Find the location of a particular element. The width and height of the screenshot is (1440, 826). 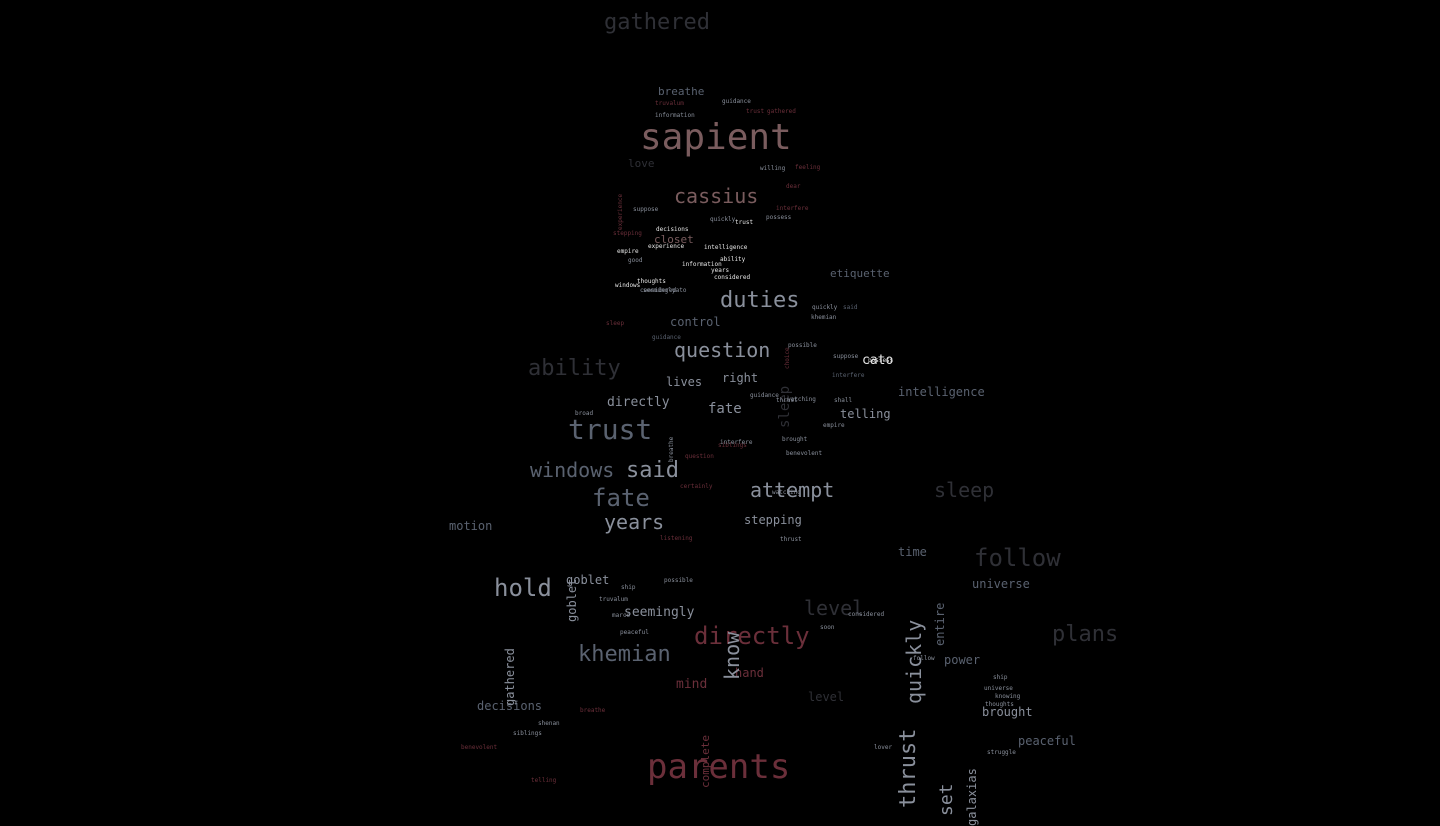

cloud-word: dear is located at coordinates (793, 186).